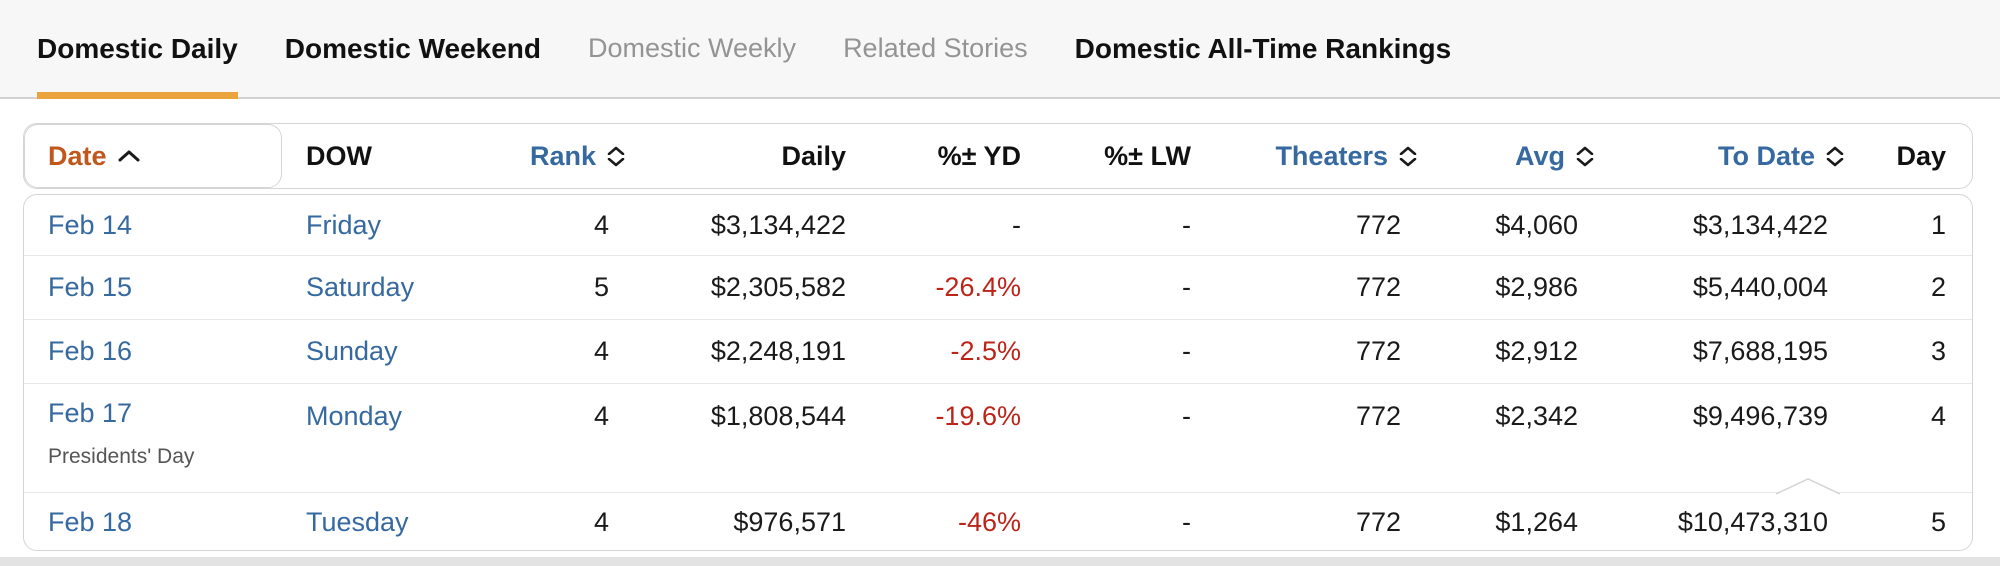  Describe the element at coordinates (1938, 521) in the screenshot. I see `day-cell: 5` at that location.